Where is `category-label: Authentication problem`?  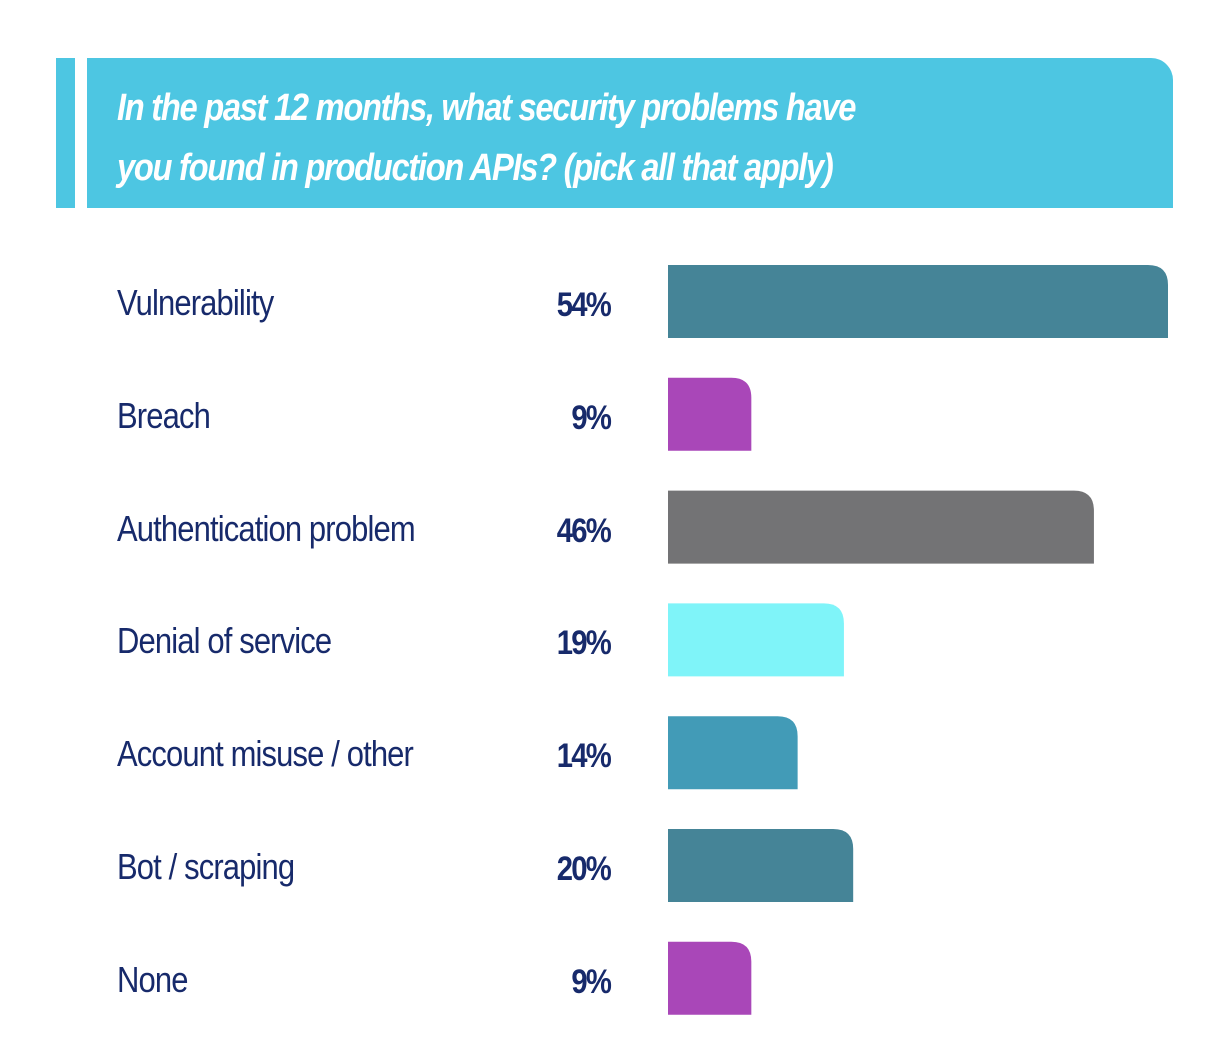 category-label: Authentication problem is located at coordinates (266, 528).